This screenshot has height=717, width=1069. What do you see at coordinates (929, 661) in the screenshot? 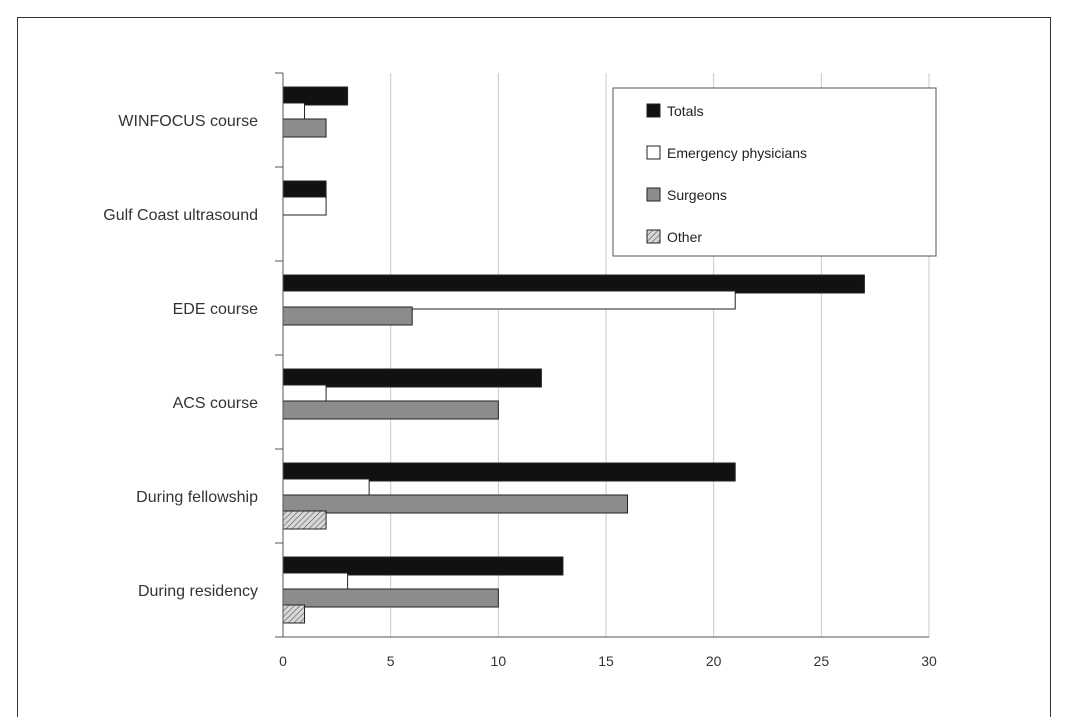
I see `x-tick-label: 30` at bounding box center [929, 661].